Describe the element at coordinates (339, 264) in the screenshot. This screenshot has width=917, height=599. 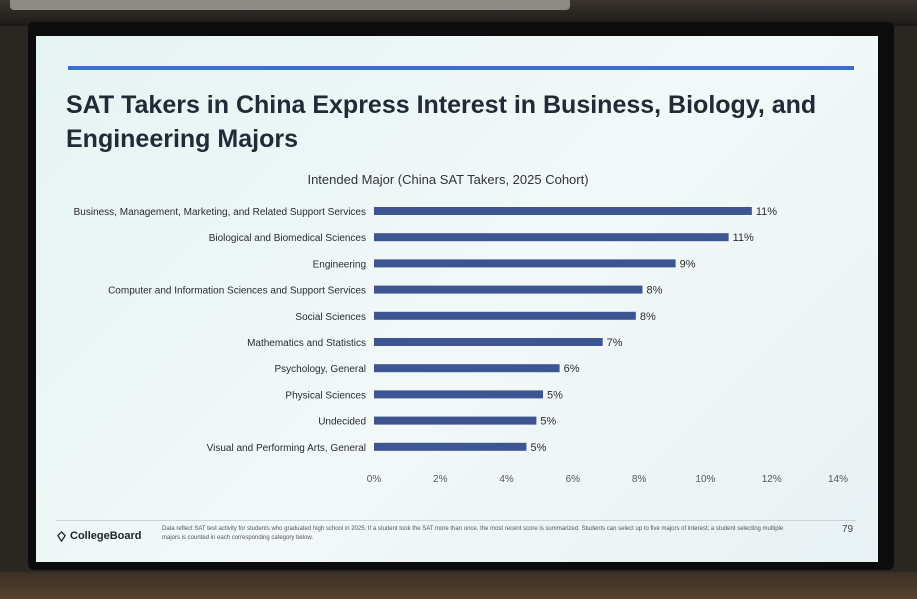
I see `category-label: Engineering` at that location.